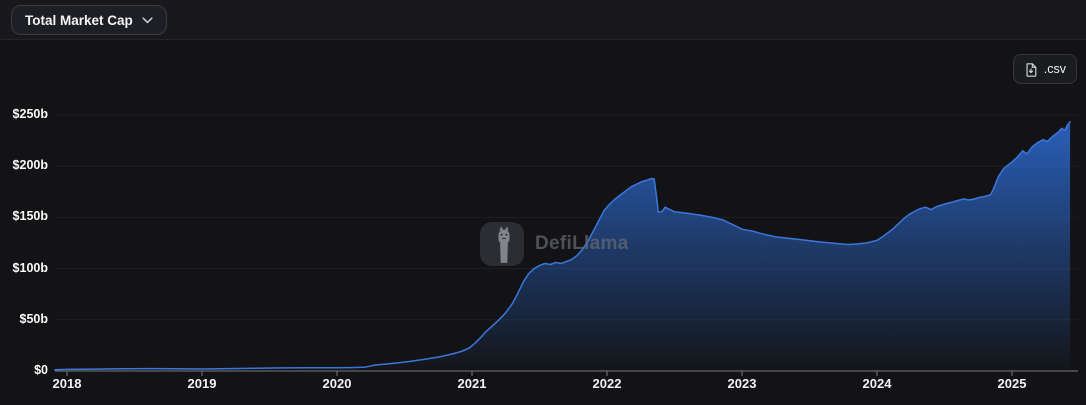 The height and width of the screenshot is (405, 1086). What do you see at coordinates (1031, 69) in the screenshot?
I see `csv-file-icon` at bounding box center [1031, 69].